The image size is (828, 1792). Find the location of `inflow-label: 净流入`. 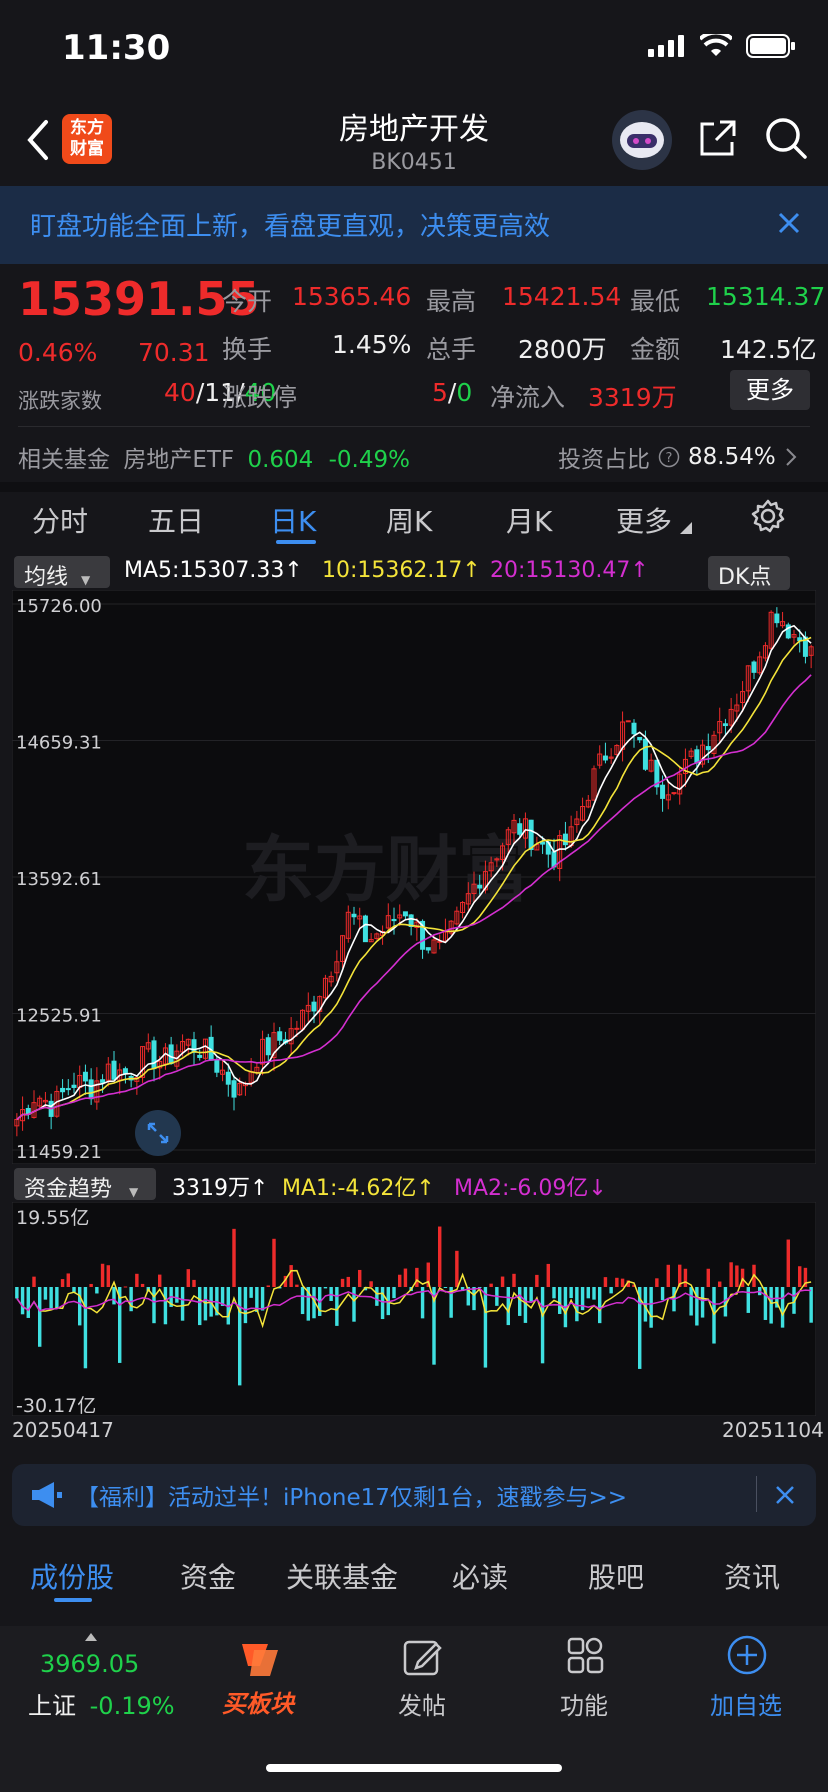

inflow-label: 净流入 is located at coordinates (528, 397).